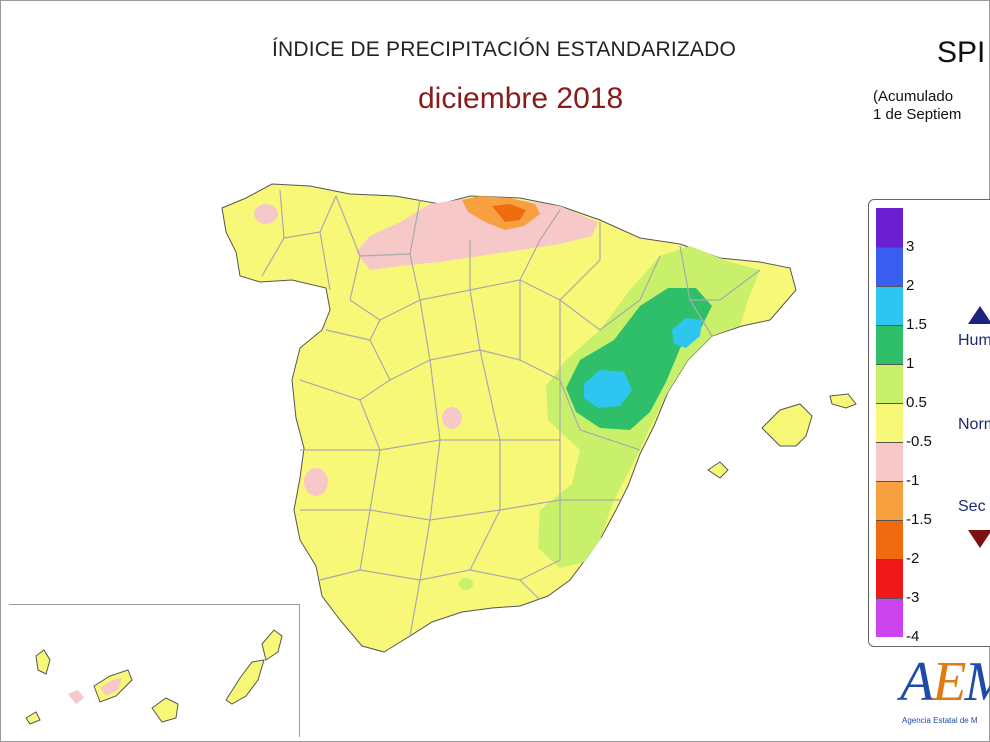 This screenshot has height=742, width=990. Describe the element at coordinates (266, 214) in the screenshot. I see `pink-spot-galicia` at that location.